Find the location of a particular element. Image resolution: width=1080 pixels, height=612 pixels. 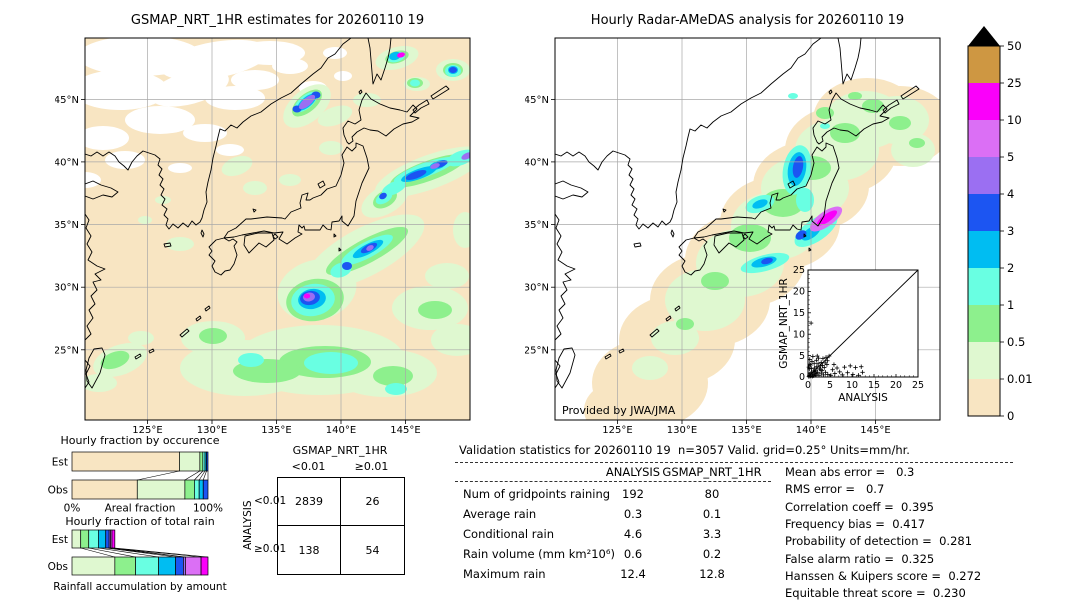

contingency-cell-miss: 26 is located at coordinates (372, 502).